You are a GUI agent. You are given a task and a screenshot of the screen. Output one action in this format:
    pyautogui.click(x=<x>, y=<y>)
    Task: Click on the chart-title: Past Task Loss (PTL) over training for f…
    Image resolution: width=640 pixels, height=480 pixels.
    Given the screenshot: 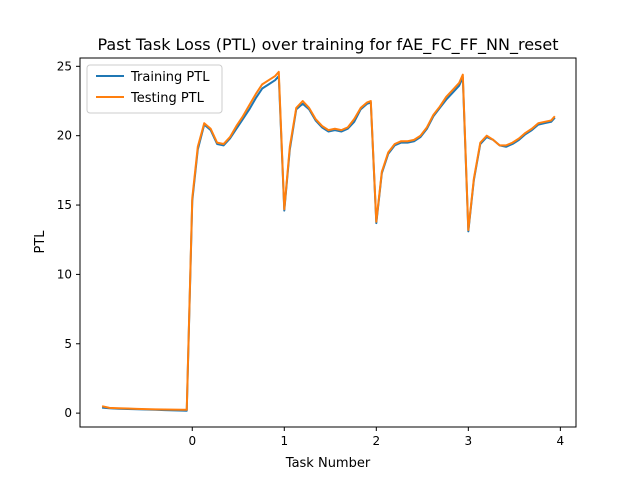 What is the action you would take?
    pyautogui.click(x=328, y=45)
    